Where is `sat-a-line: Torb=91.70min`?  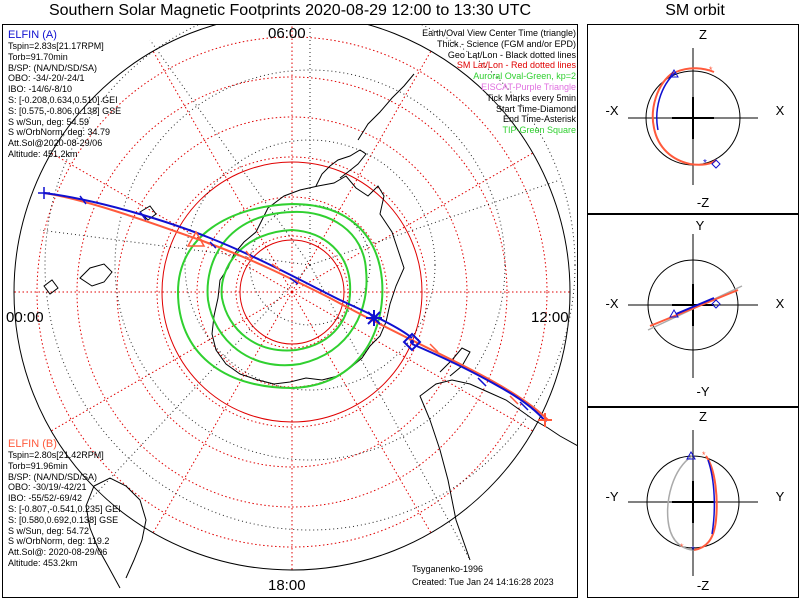 sat-a-line: Torb=91.70min is located at coordinates (38, 56).